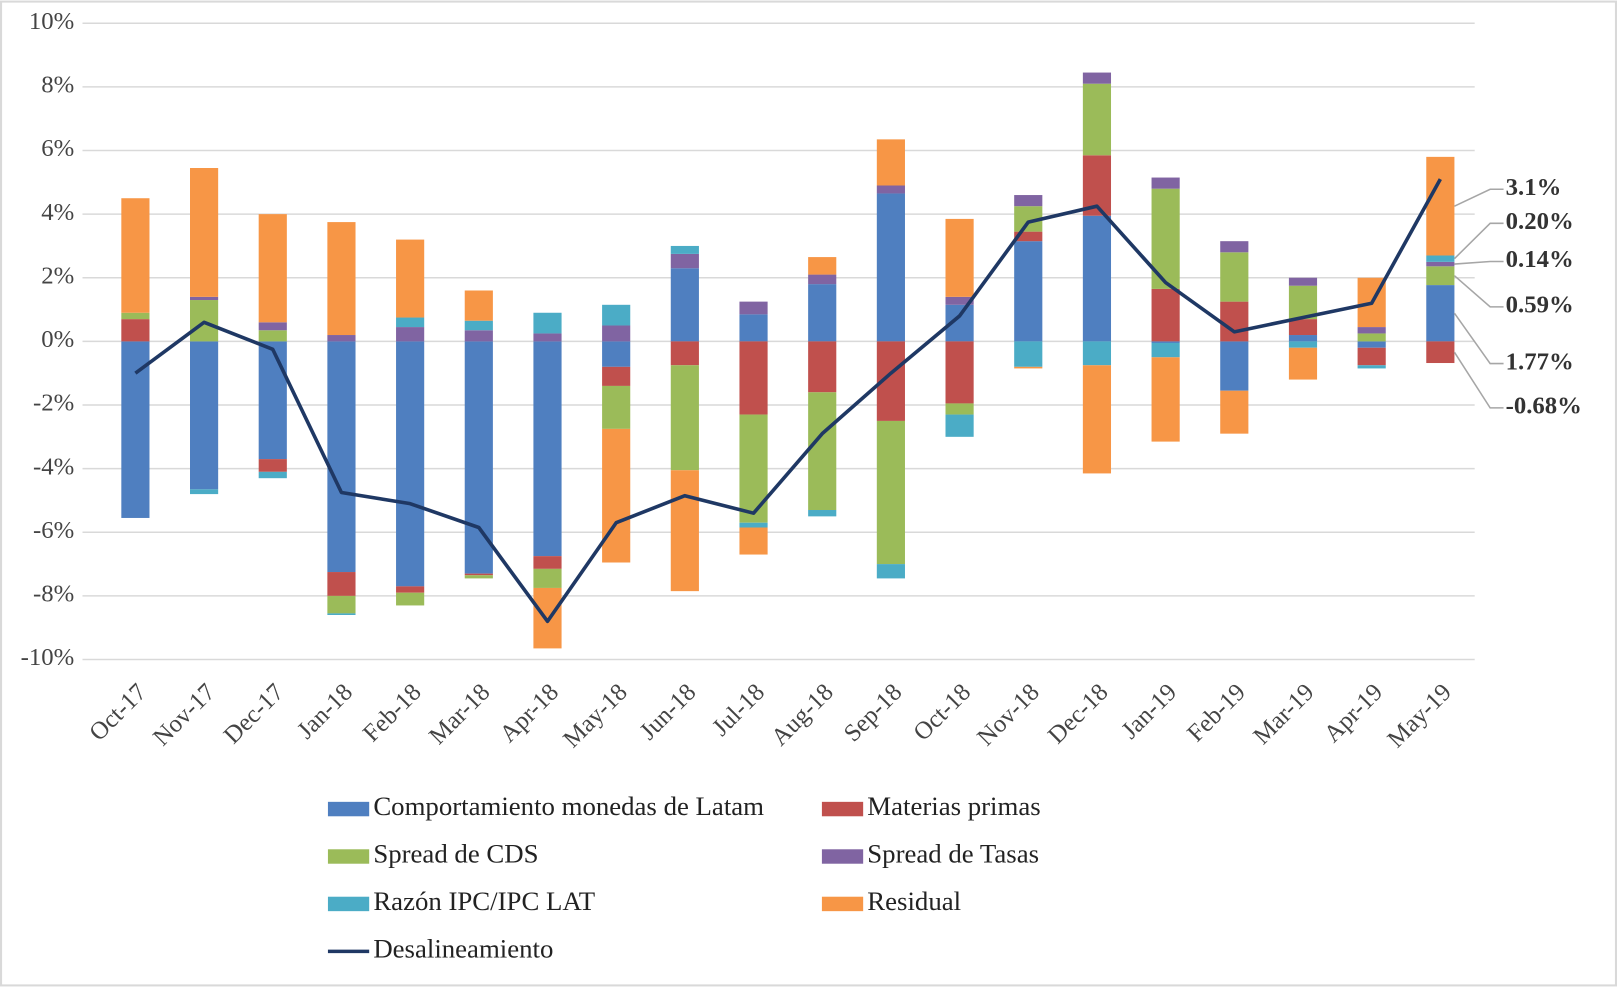 The width and height of the screenshot is (1617, 987). Describe the element at coordinates (802, 715) in the screenshot. I see `x-tick-label: Aug-18` at that location.